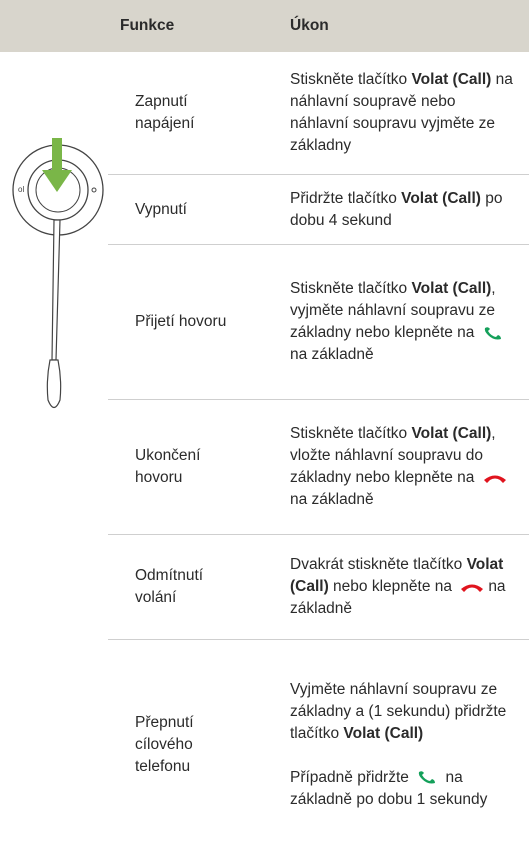  What do you see at coordinates (389, 788) in the screenshot?
I see `text: na základně po dobu 1 sekundy` at bounding box center [389, 788].